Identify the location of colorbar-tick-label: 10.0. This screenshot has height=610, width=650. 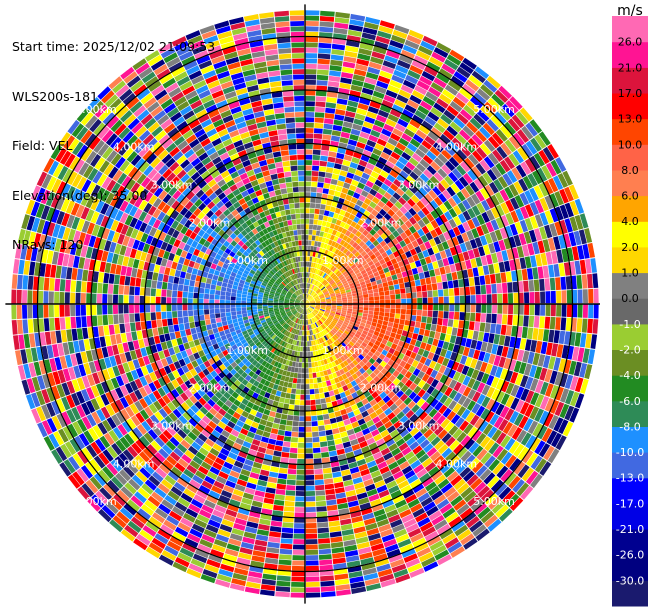
(630, 144).